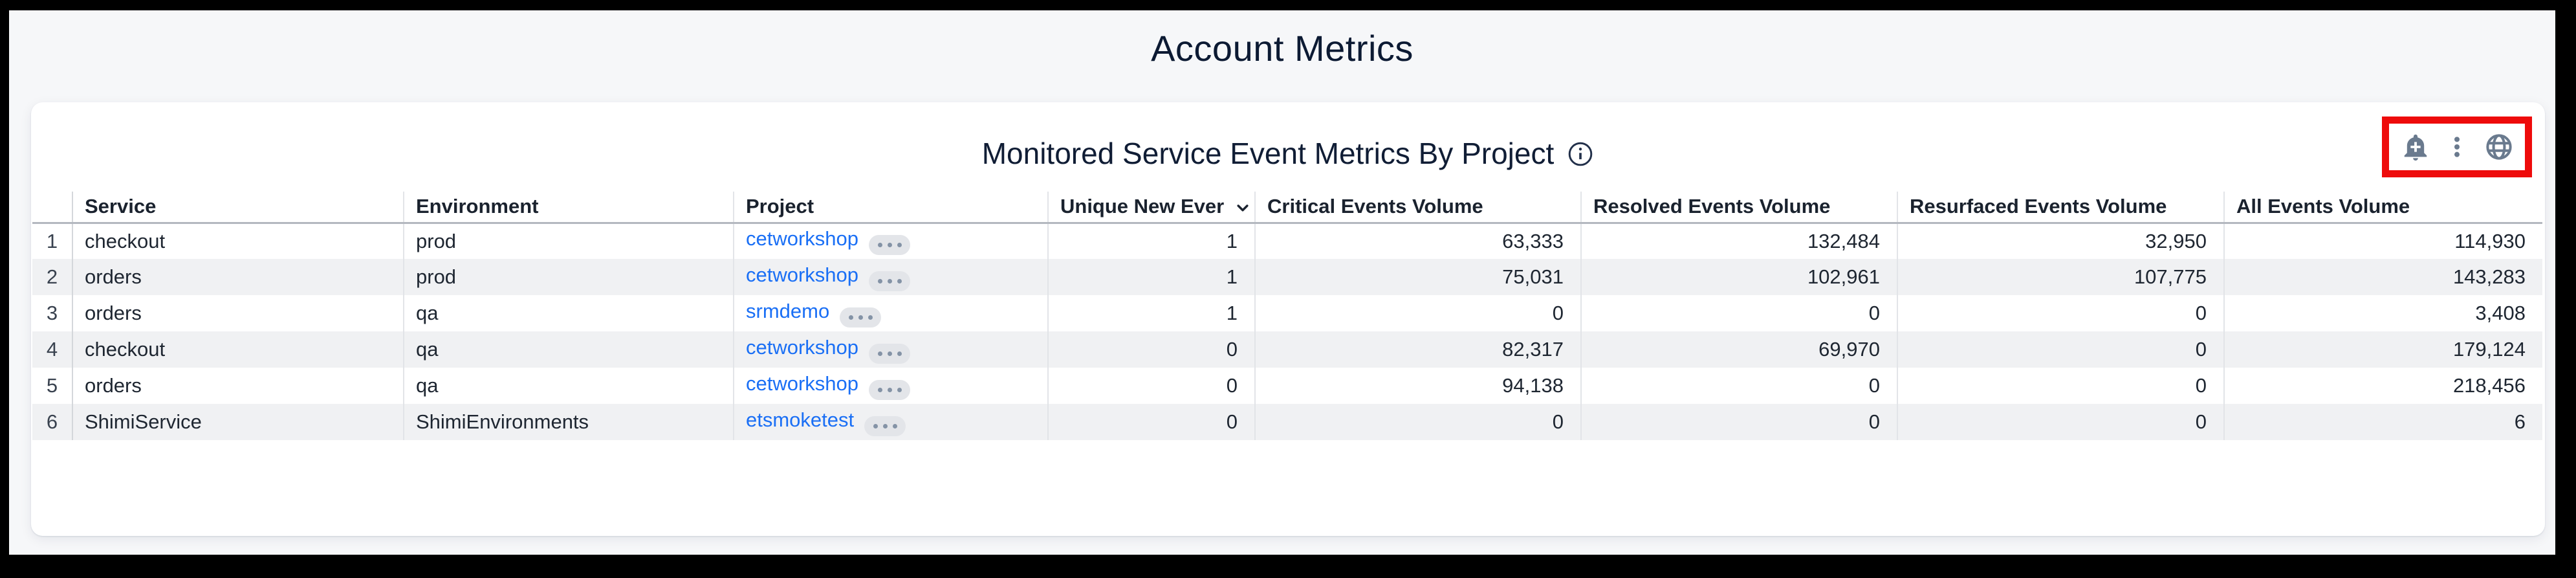  What do you see at coordinates (2382, 208) in the screenshot?
I see `column-header-all-events-volume: All Events Volume` at bounding box center [2382, 208].